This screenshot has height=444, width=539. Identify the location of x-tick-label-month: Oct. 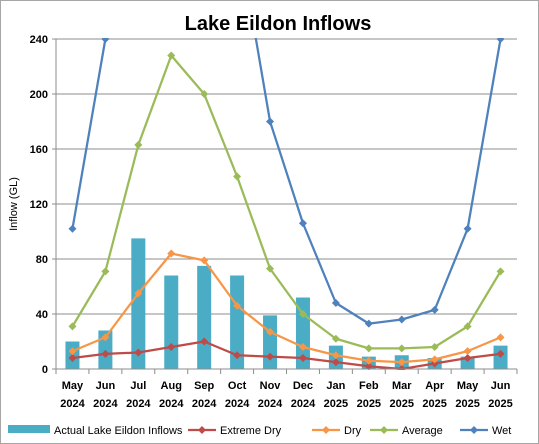
(237, 386).